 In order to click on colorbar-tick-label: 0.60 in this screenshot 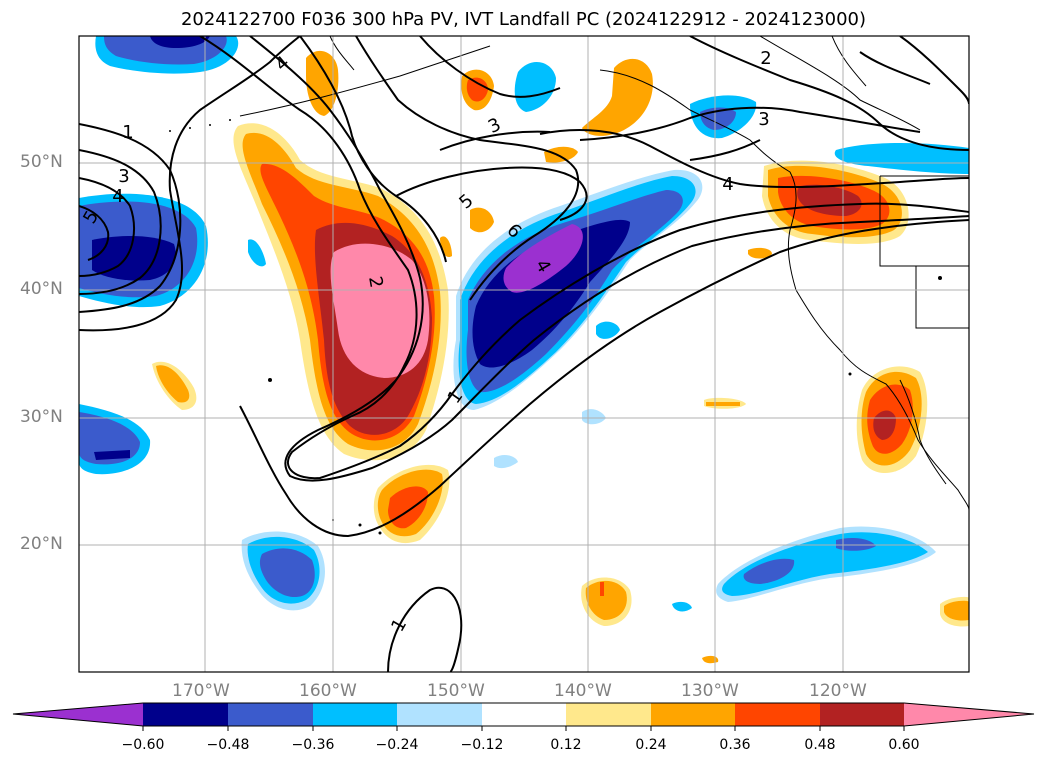, I will do `click(904, 745)`.